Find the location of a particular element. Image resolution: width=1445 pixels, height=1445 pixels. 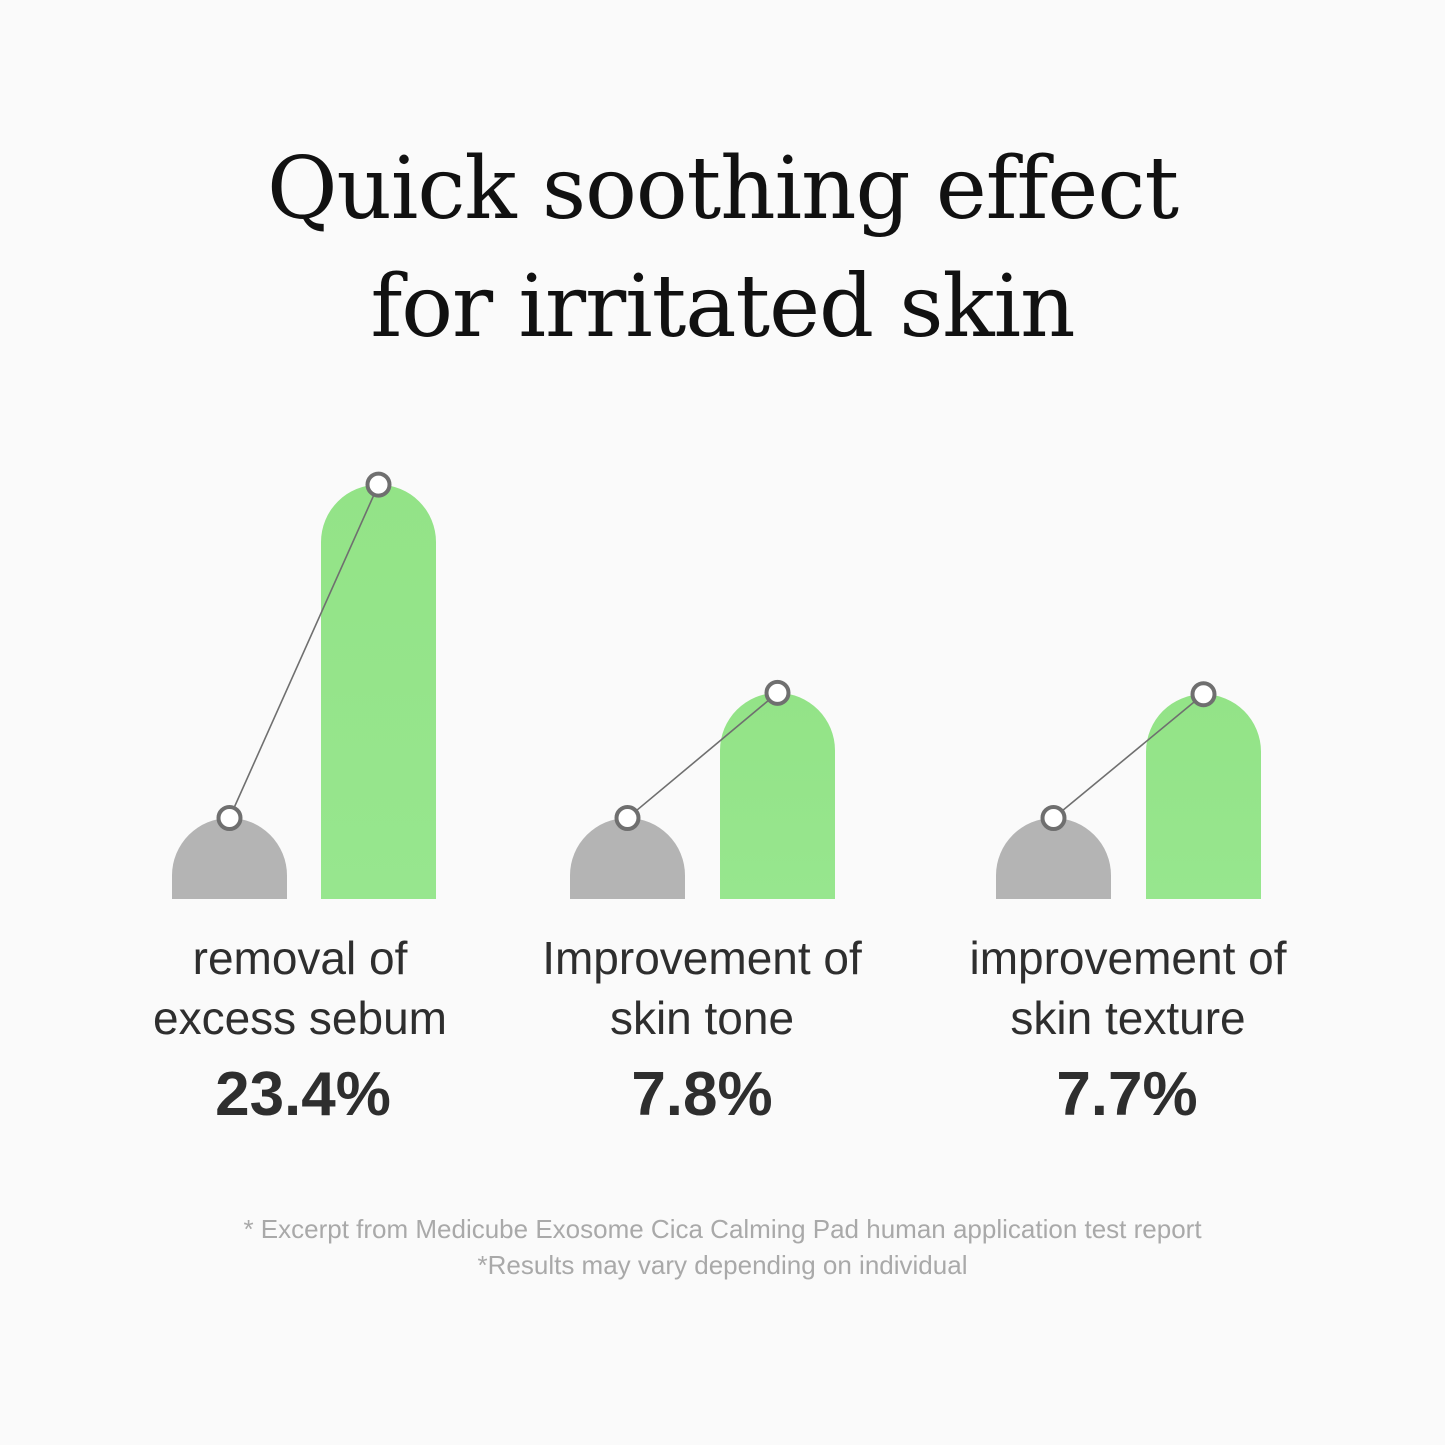

after-bar-tone is located at coordinates (777, 795).